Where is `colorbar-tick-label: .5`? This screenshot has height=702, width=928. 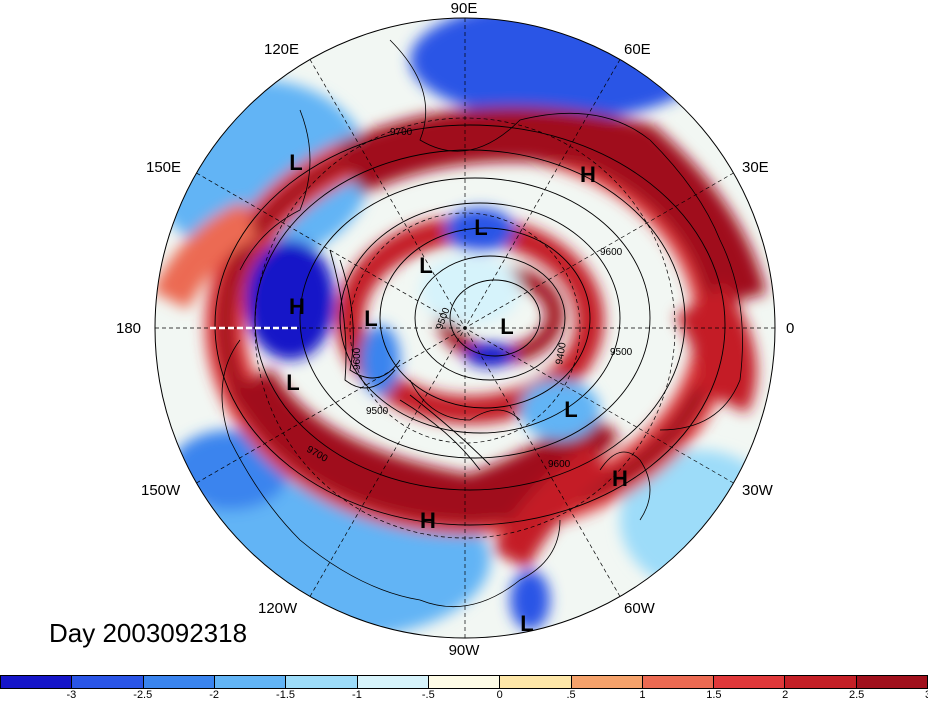
colorbar-tick-label: .5 is located at coordinates (571, 695).